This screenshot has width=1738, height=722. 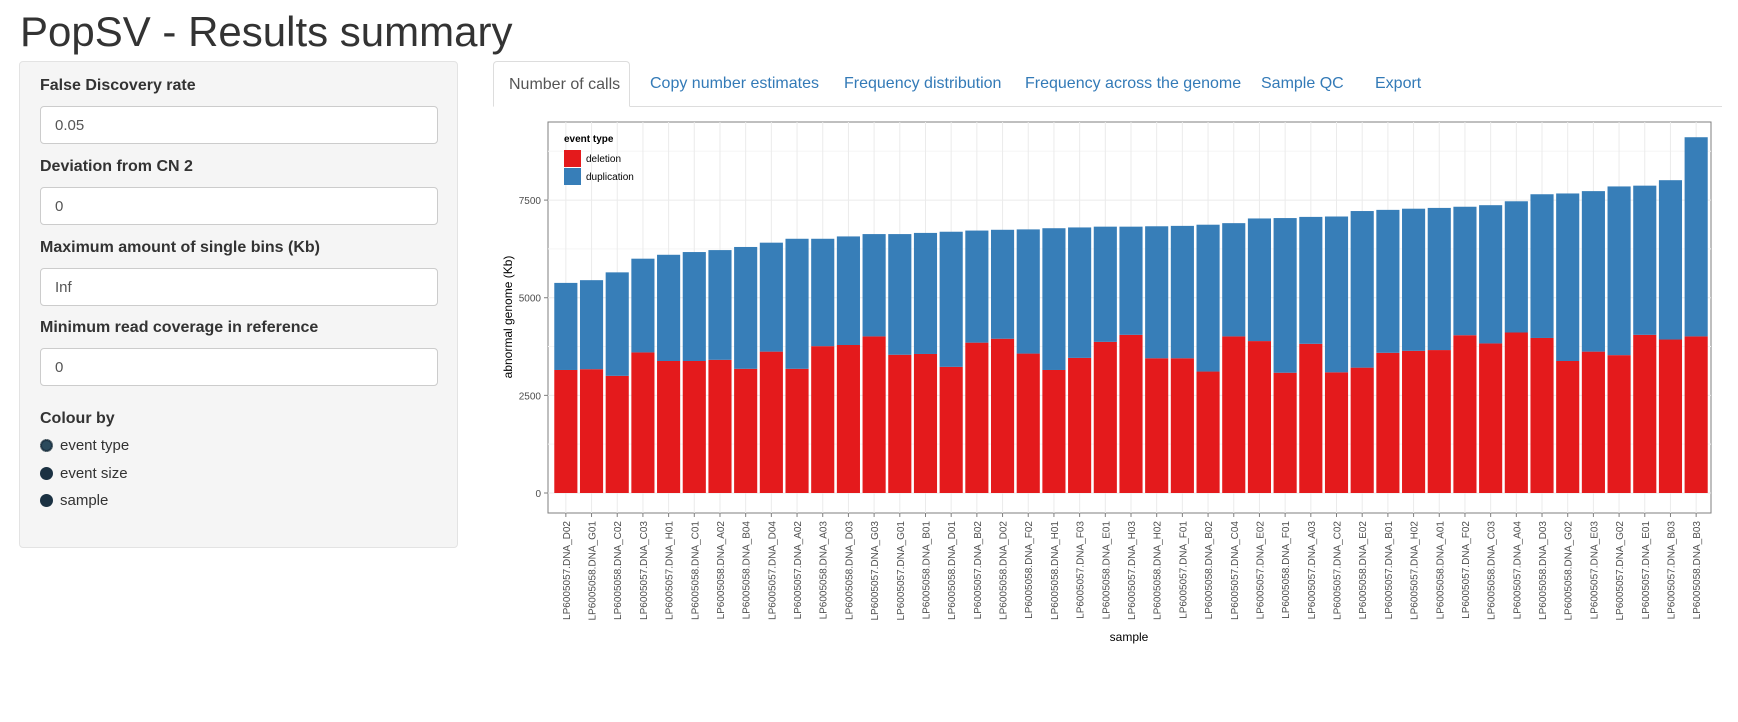 I want to click on radio-event-type: event type, so click(x=84, y=445).